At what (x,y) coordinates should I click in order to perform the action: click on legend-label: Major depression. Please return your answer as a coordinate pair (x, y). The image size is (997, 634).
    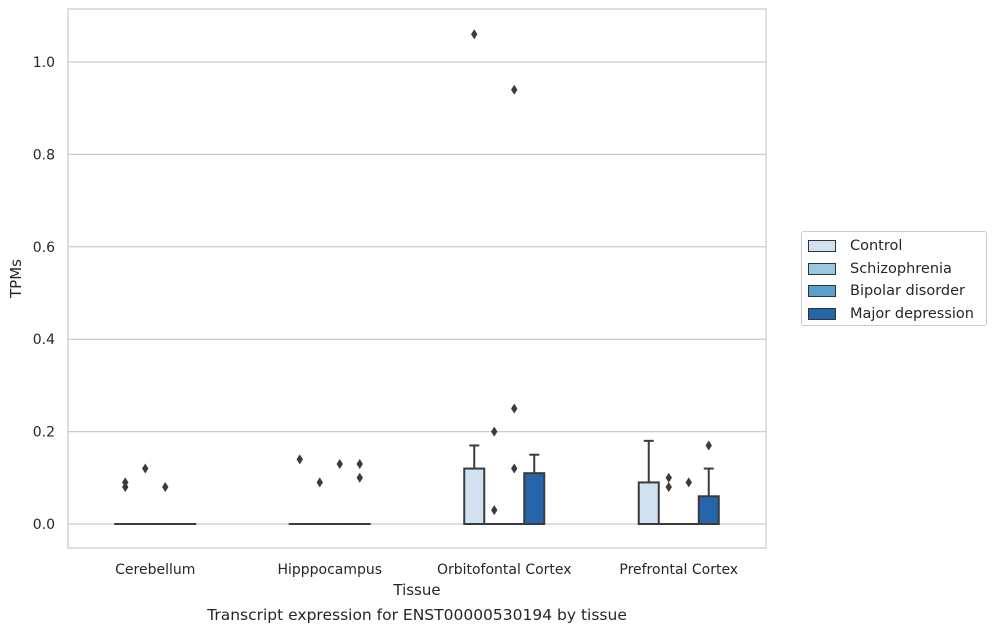
    Looking at the image, I should click on (912, 313).